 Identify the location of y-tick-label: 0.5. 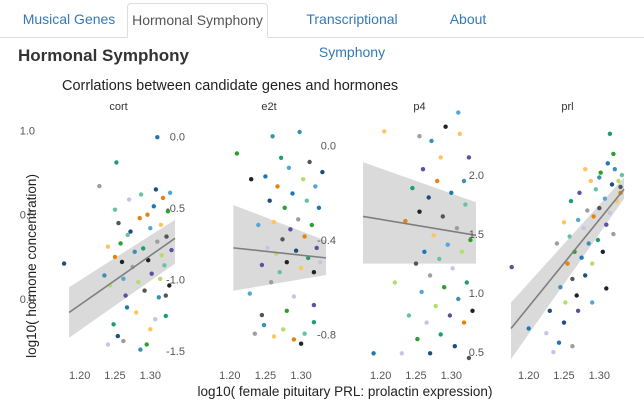
(476, 353).